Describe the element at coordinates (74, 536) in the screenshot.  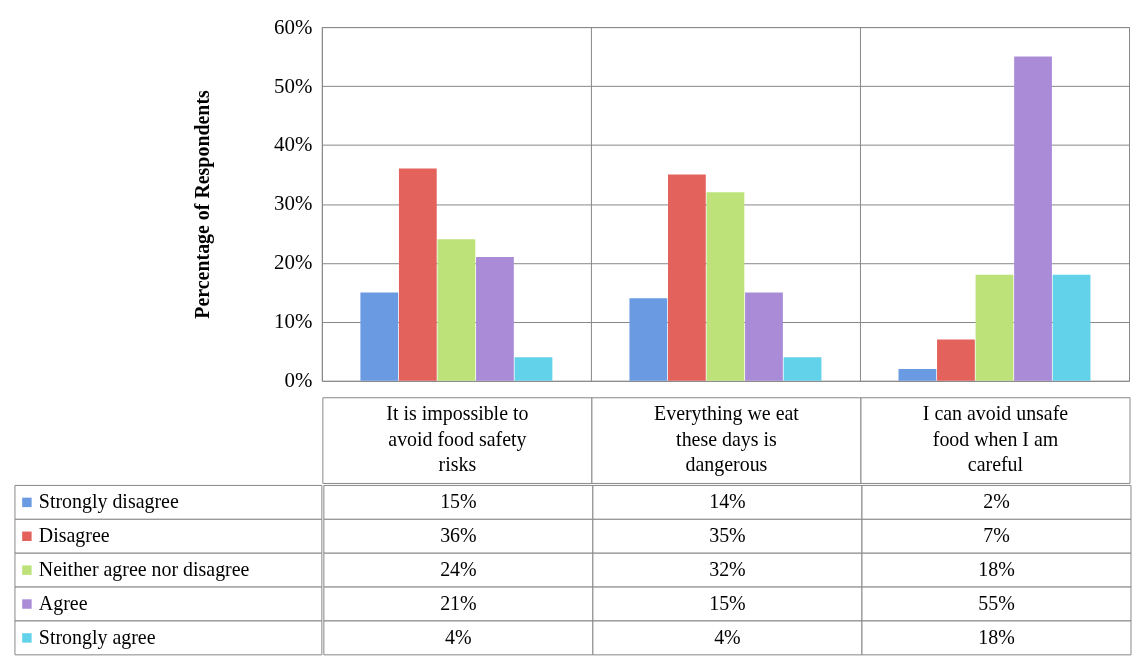
I see `legend-label: Disagree` at that location.